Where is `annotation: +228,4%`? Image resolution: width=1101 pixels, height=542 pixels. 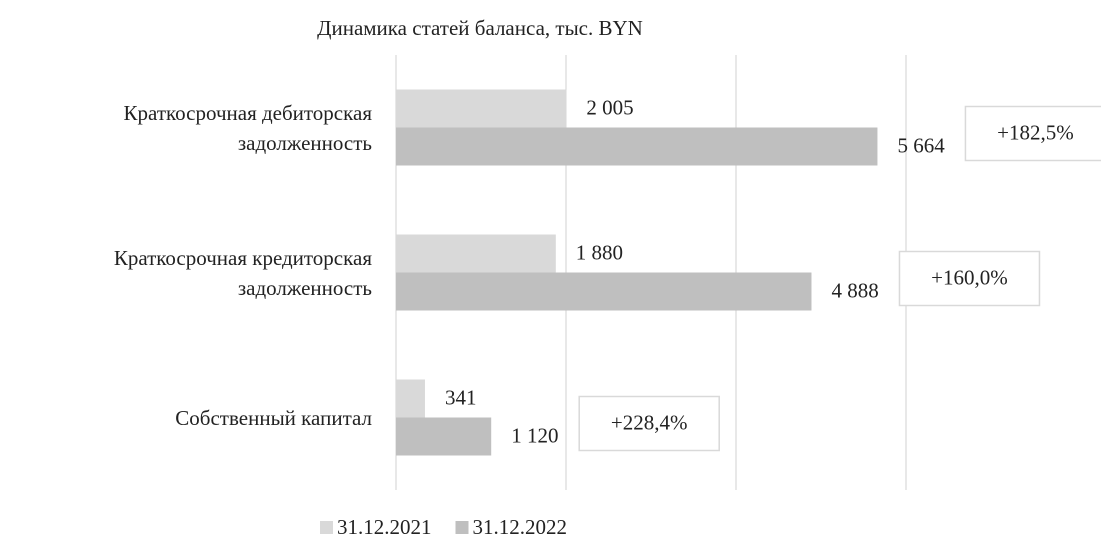
annotation: +228,4% is located at coordinates (649, 422).